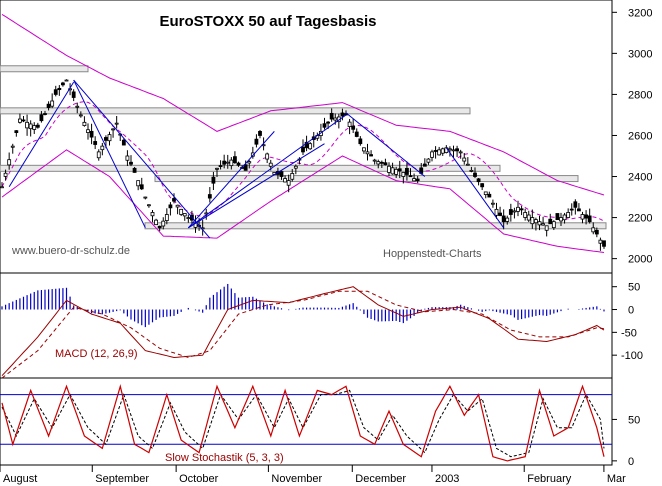 The image size is (662, 486). What do you see at coordinates (432, 254) in the screenshot?
I see `watermark-right: Hoppenstedt-Charts` at bounding box center [432, 254].